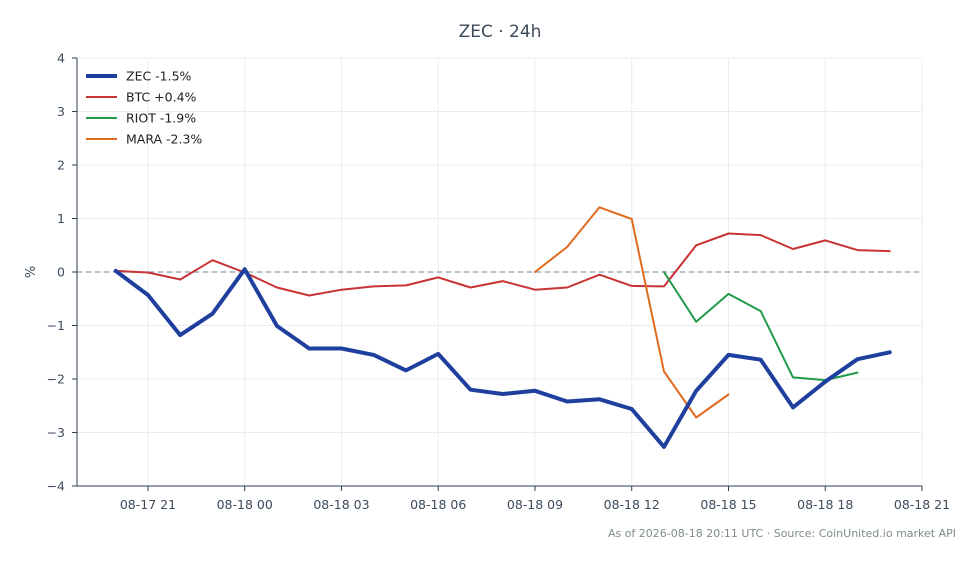  What do you see at coordinates (728, 504) in the screenshot?
I see `x-tick-label: 08-18 15` at bounding box center [728, 504].